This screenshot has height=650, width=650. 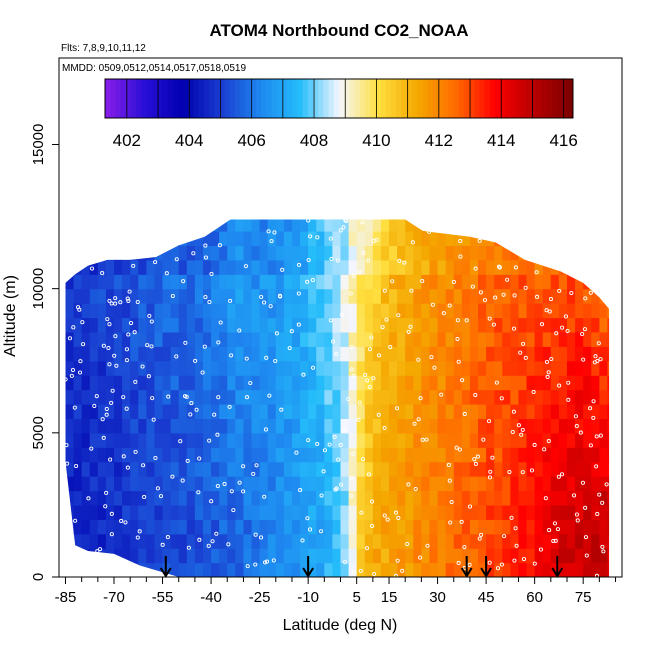 I want to click on x-tick-label: 15, so click(x=389, y=597).